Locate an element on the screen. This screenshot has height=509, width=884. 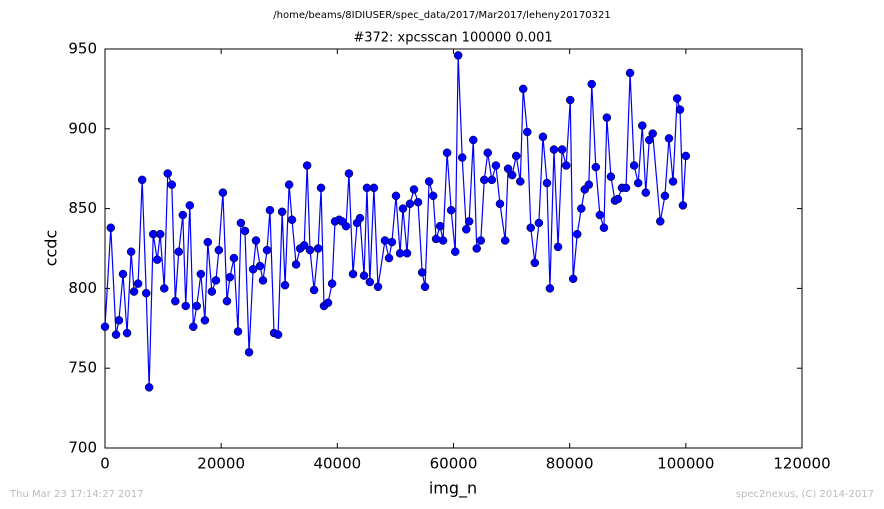
x-axis-label: img_n is located at coordinates (453, 489).